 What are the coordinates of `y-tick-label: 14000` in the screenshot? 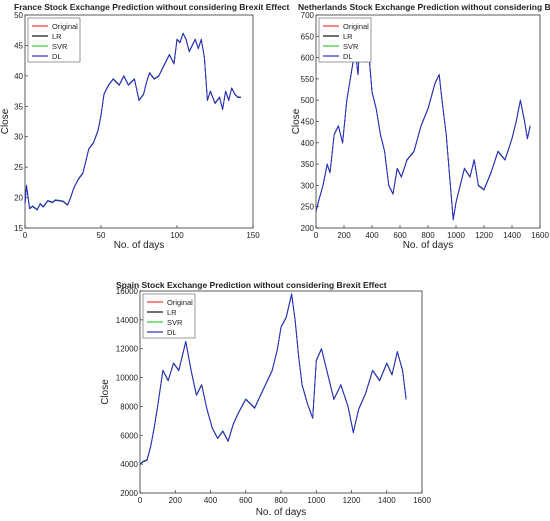 It's located at (127, 320).